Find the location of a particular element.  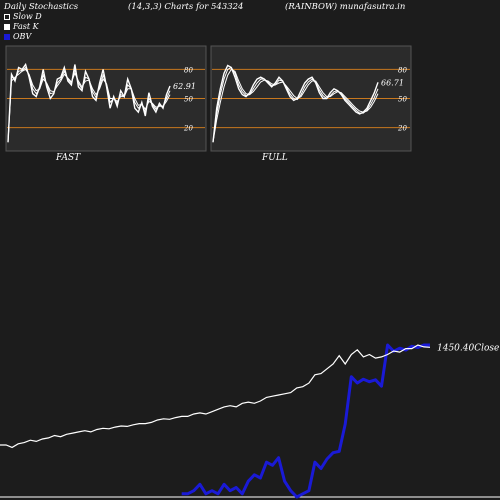

slow-d-swatch is located at coordinates (7, 17).